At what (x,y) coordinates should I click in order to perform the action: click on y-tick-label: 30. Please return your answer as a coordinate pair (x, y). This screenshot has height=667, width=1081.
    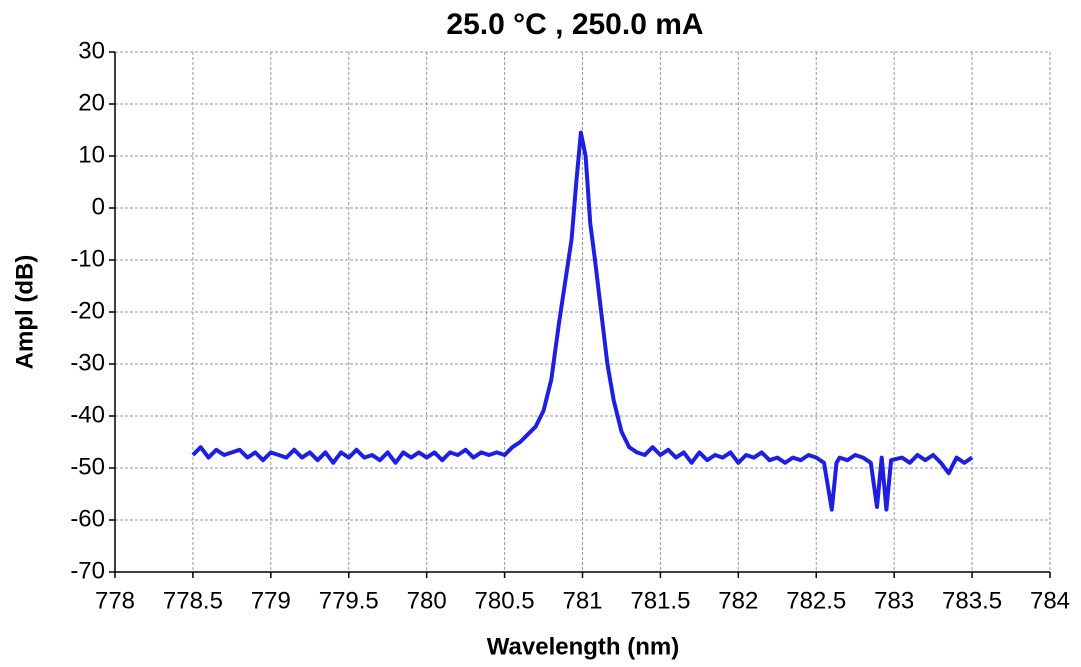
    Looking at the image, I should click on (91, 50).